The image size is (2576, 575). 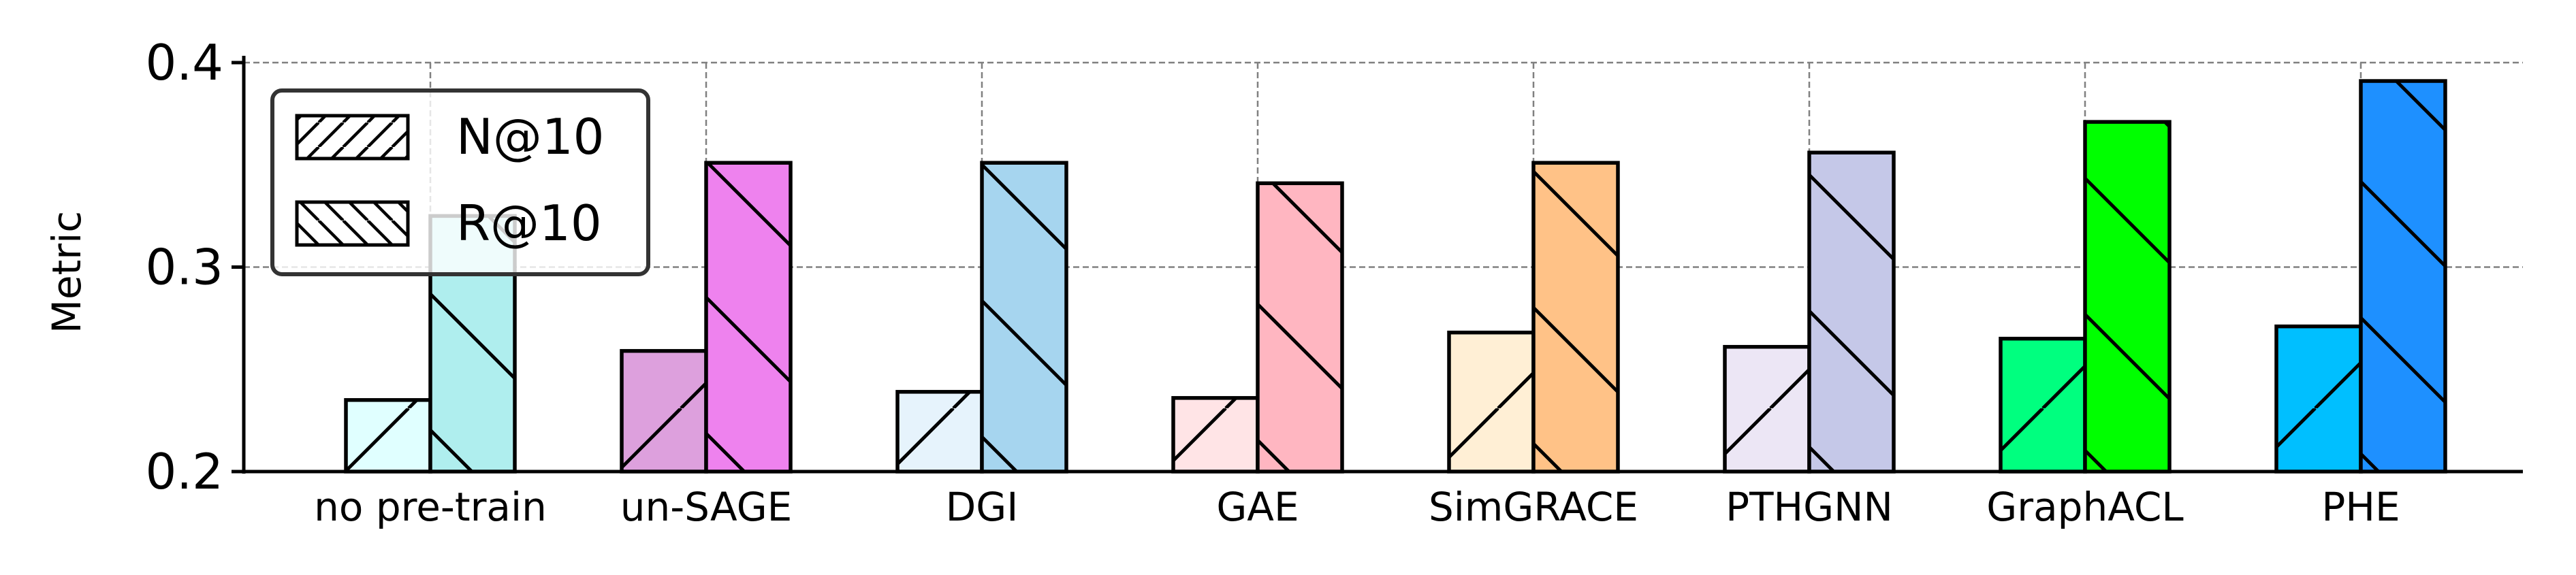 What do you see at coordinates (748, 317) in the screenshot?
I see `bar-r-10-un-sage-hatch` at bounding box center [748, 317].